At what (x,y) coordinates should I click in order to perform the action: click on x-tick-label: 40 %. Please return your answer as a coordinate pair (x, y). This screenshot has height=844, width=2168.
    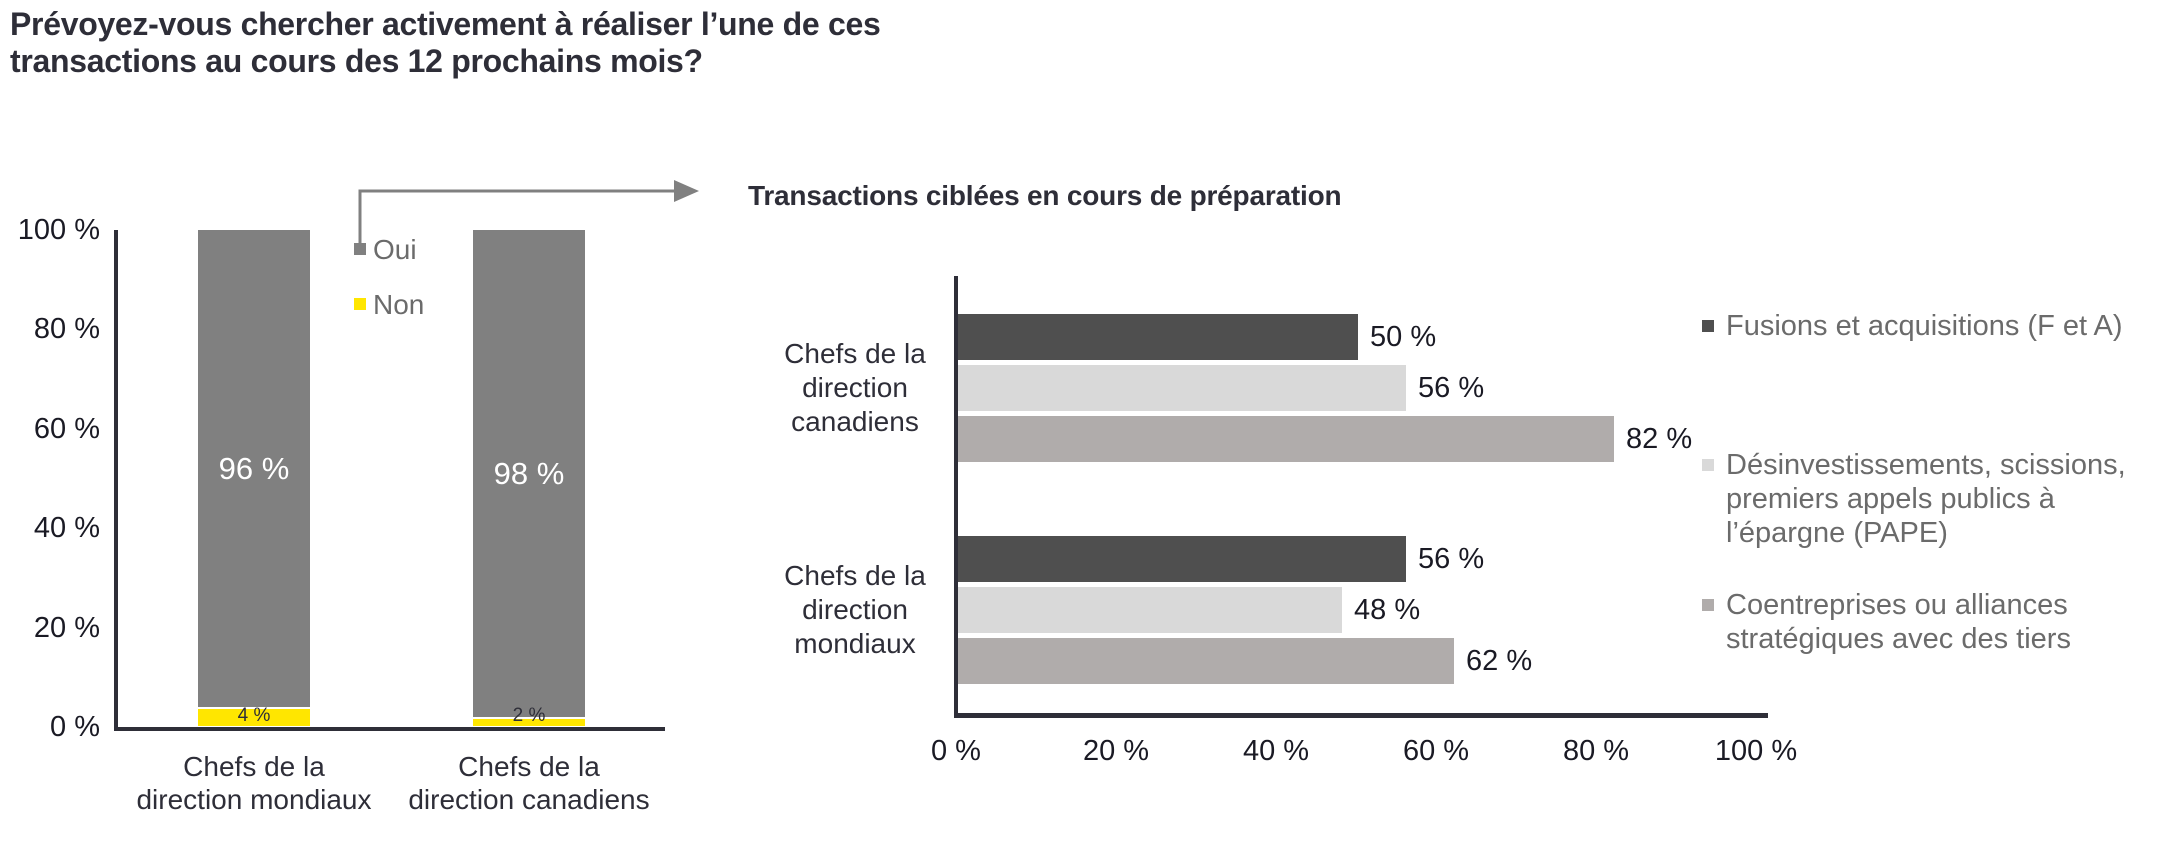
    Looking at the image, I should click on (1276, 751).